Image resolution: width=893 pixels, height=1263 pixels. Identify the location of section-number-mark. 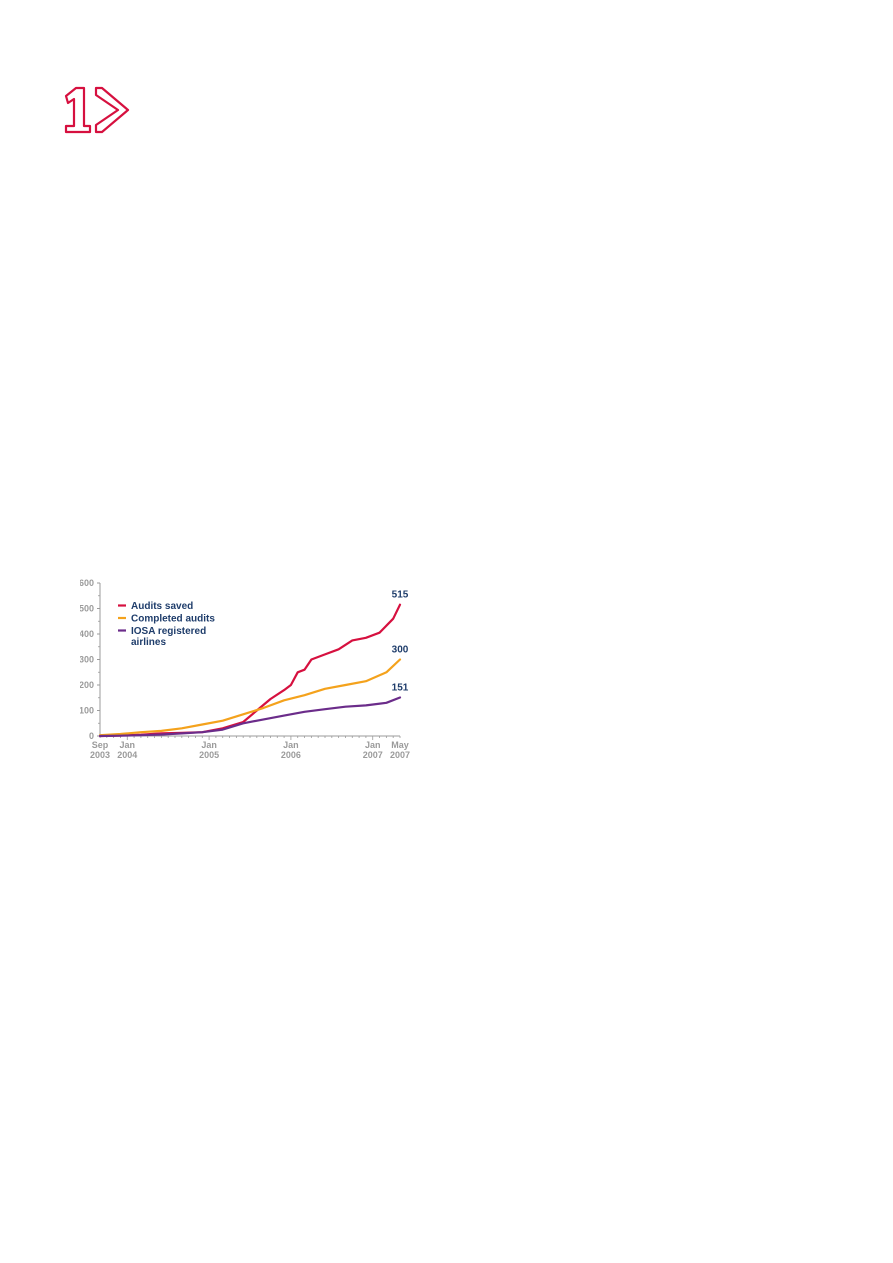
(97, 110).